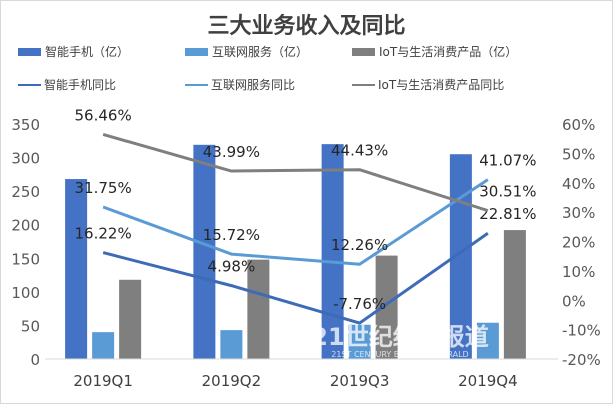  I want to click on bar-2-2019Q3, so click(359, 341).